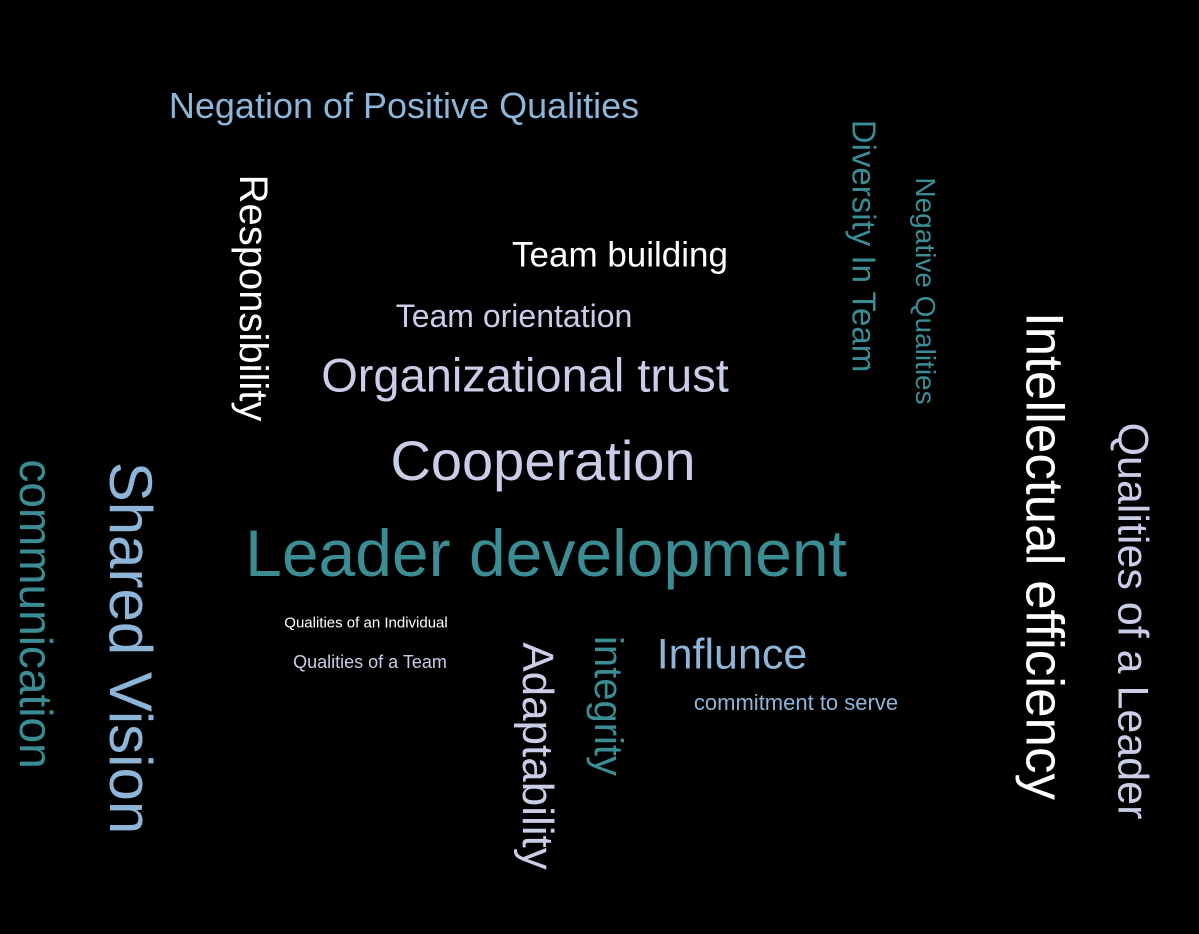 This screenshot has width=1199, height=934. I want to click on word-leader-development: Leader development, so click(546, 553).